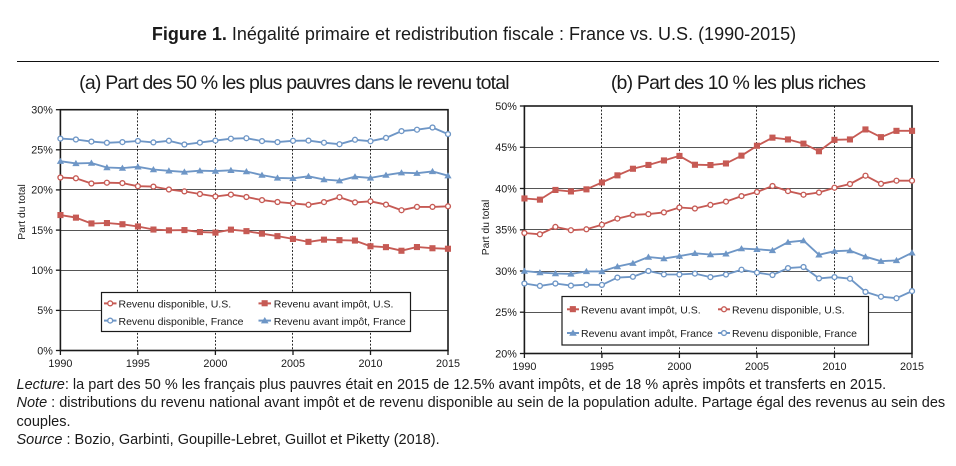  Describe the element at coordinates (42, 231) in the screenshot. I see `svg-text: 15%` at that location.